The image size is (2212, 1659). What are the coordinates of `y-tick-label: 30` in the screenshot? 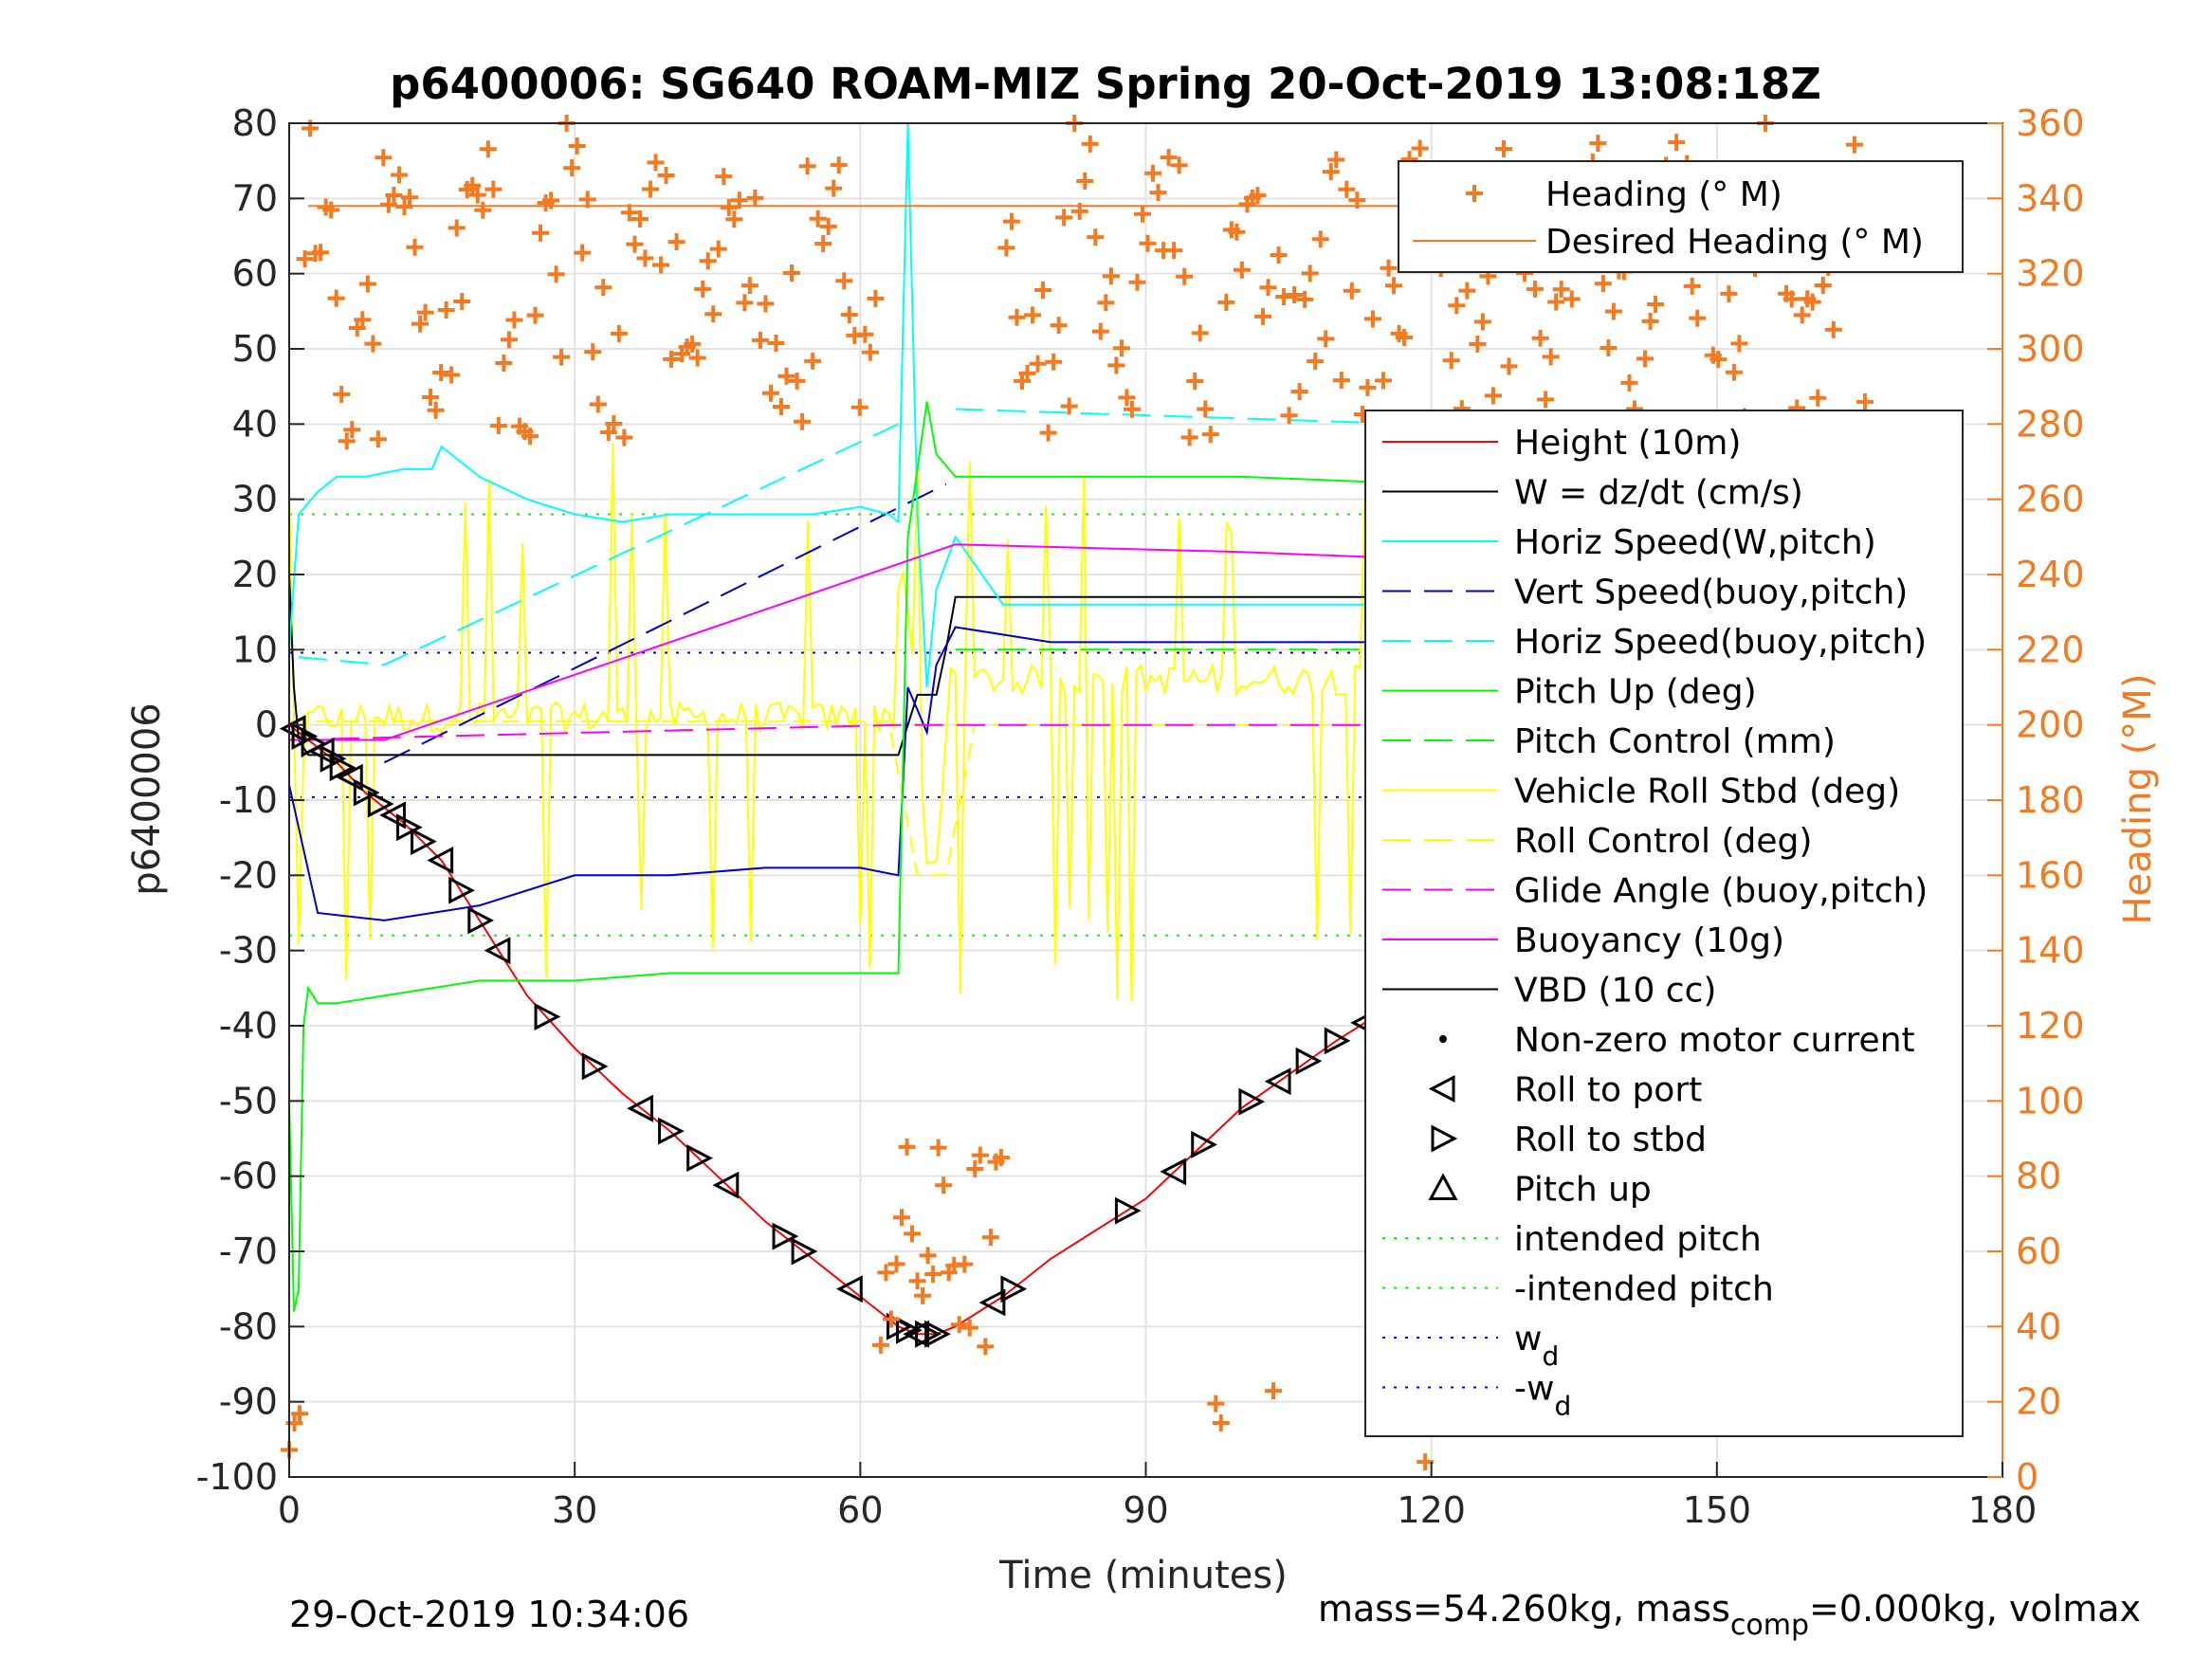 It's located at (255, 499).